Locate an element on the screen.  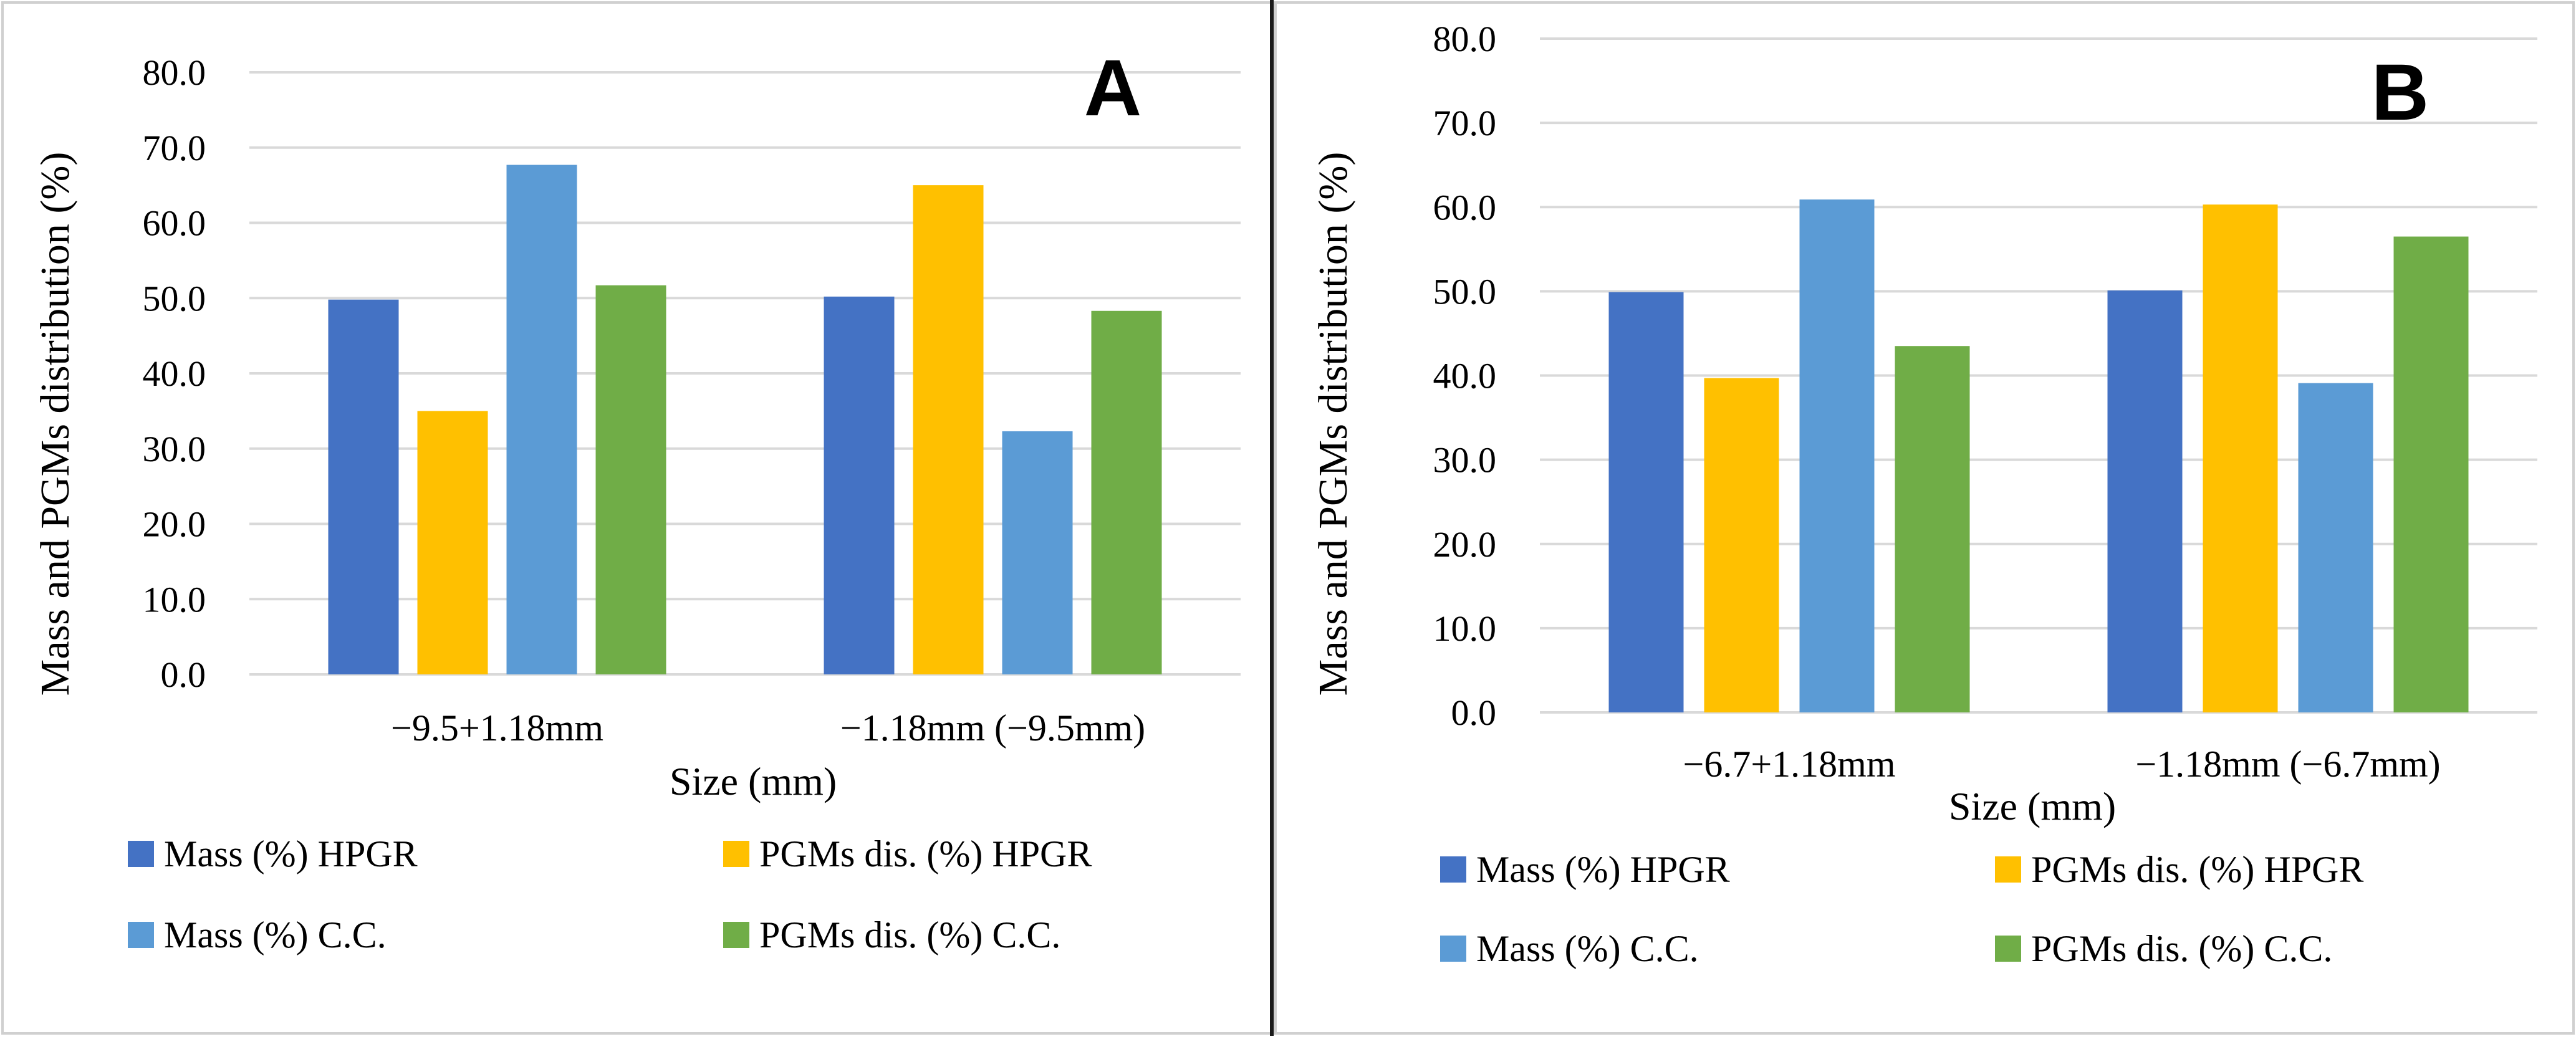
x-tick-label: −1.18mm (−9.5mm) is located at coordinates (992, 728).